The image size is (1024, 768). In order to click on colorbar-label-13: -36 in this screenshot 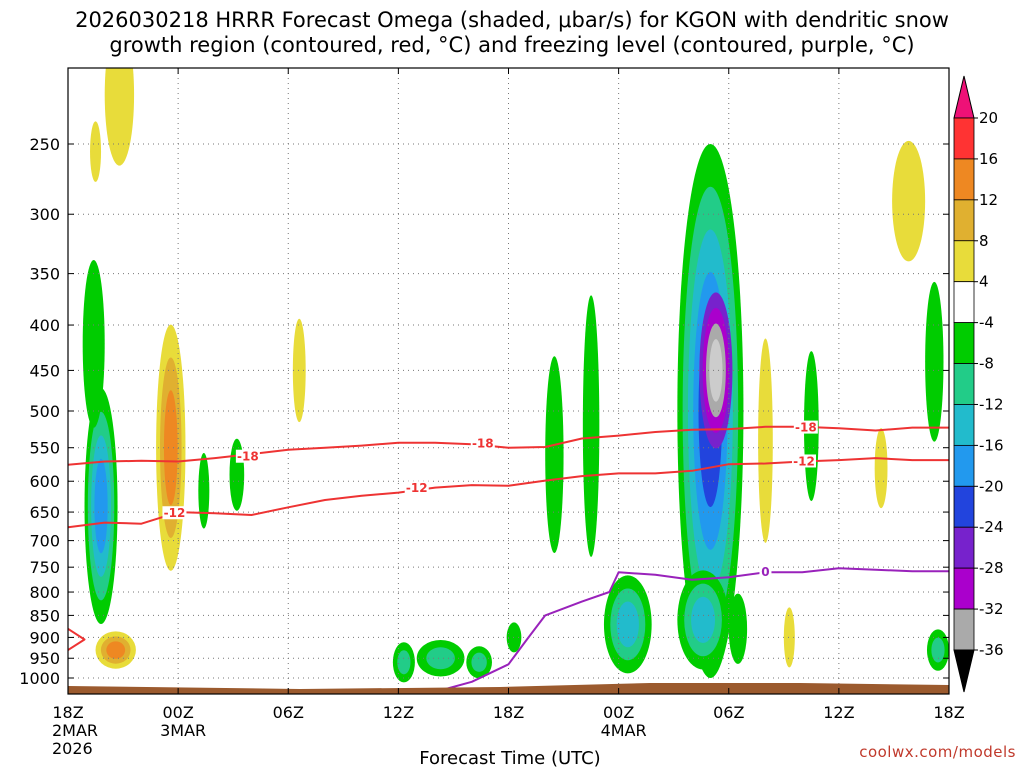, I will do `click(991, 650)`.